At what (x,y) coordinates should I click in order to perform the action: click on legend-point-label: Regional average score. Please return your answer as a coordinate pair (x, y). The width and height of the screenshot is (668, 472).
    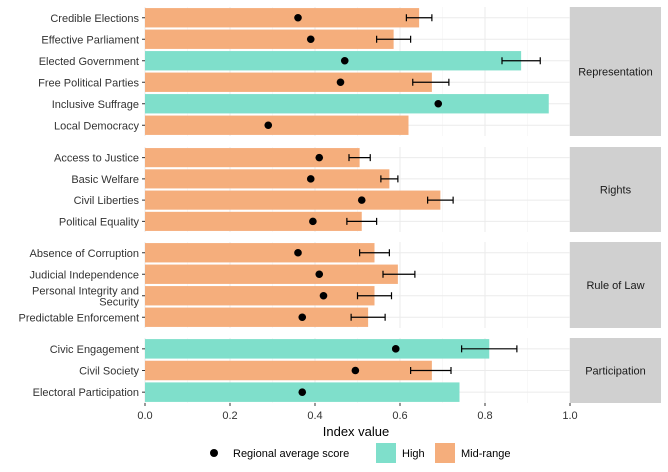
    Looking at the image, I should click on (291, 454).